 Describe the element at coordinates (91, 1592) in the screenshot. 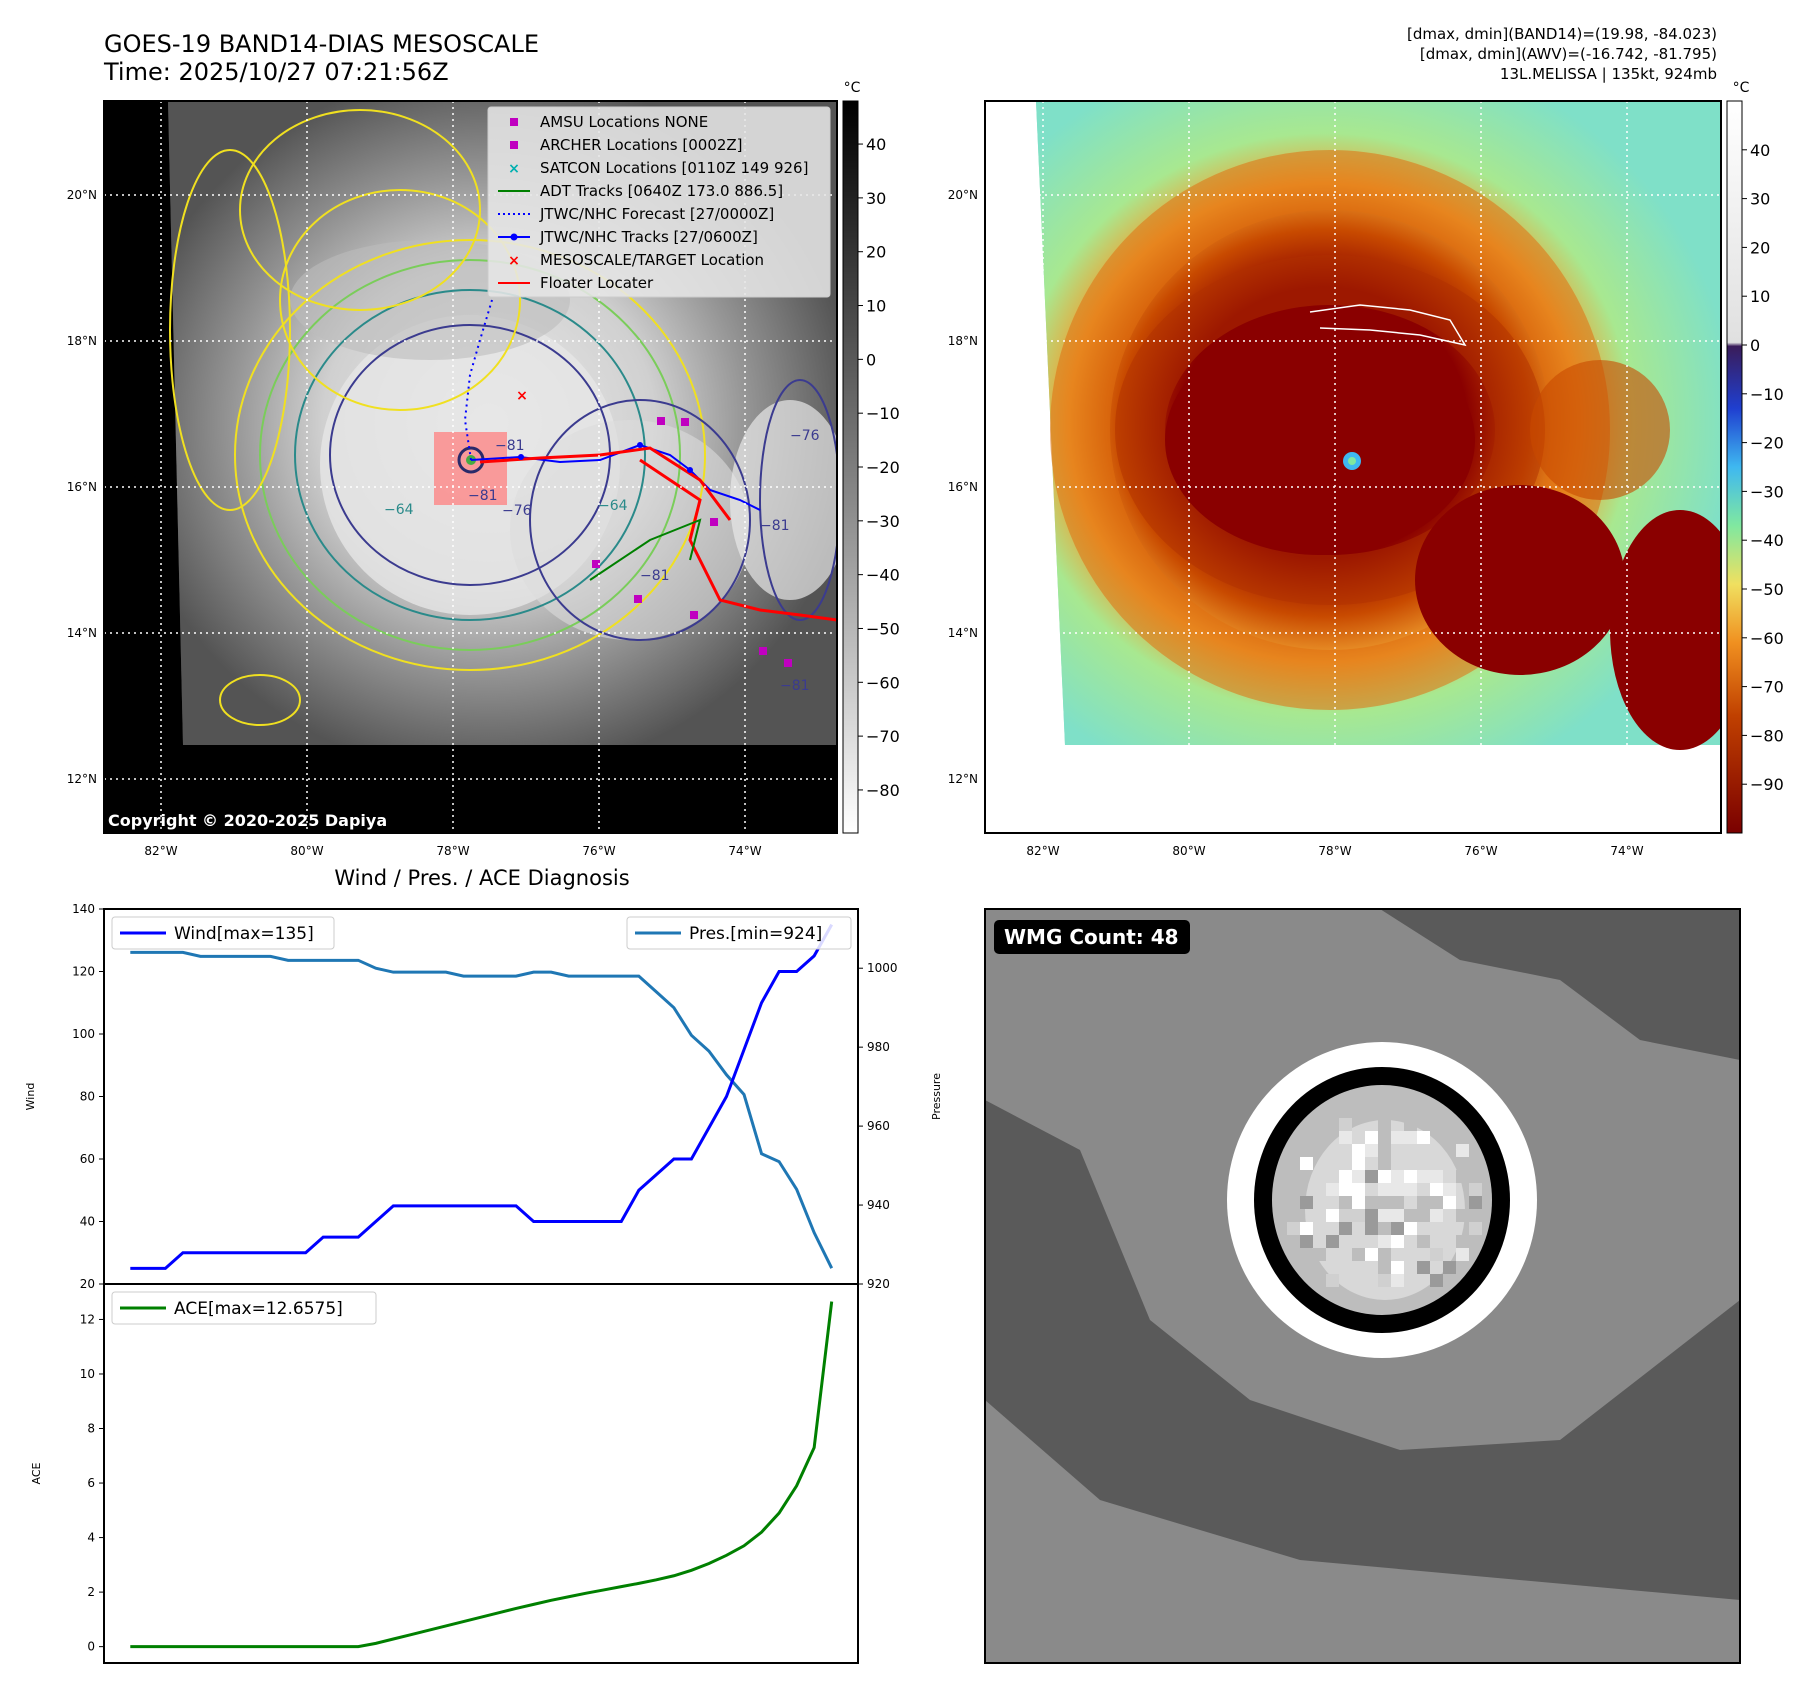

I see `ace-tick-label: 2` at that location.